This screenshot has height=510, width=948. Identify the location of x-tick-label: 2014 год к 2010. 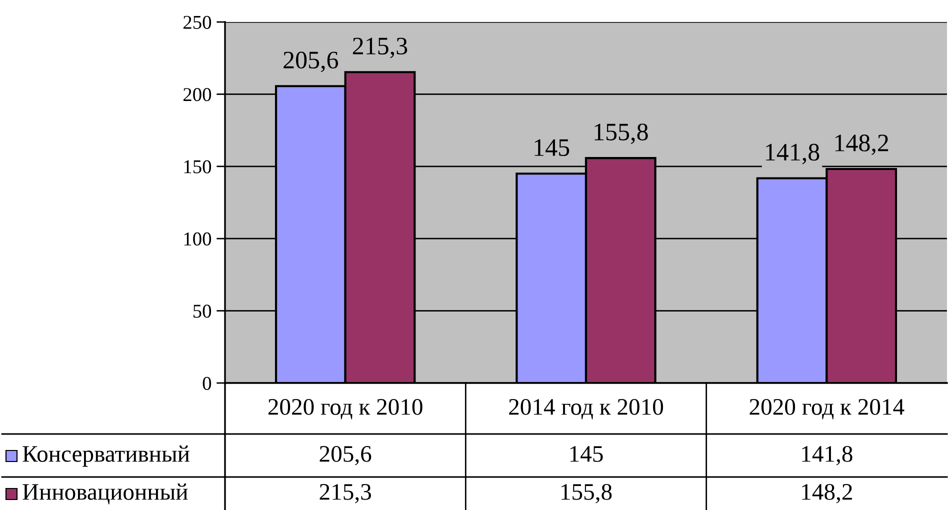
(586, 409).